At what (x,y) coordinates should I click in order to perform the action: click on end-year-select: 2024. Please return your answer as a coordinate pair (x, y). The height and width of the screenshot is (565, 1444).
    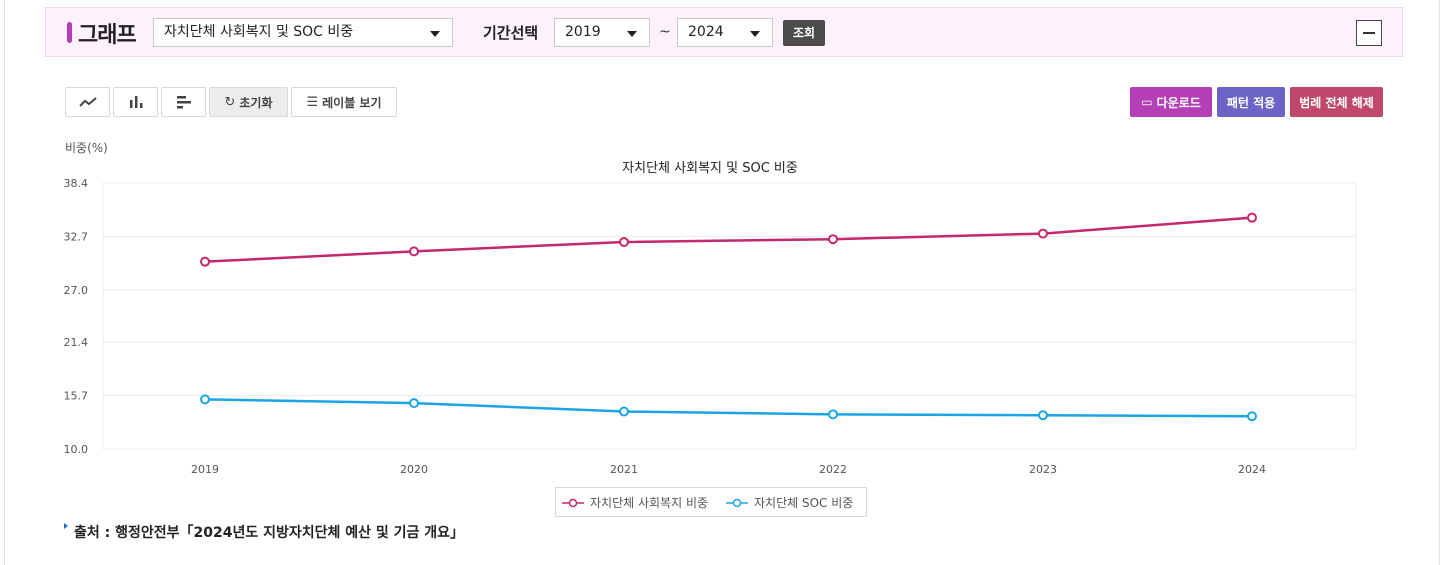
    Looking at the image, I should click on (725, 32).